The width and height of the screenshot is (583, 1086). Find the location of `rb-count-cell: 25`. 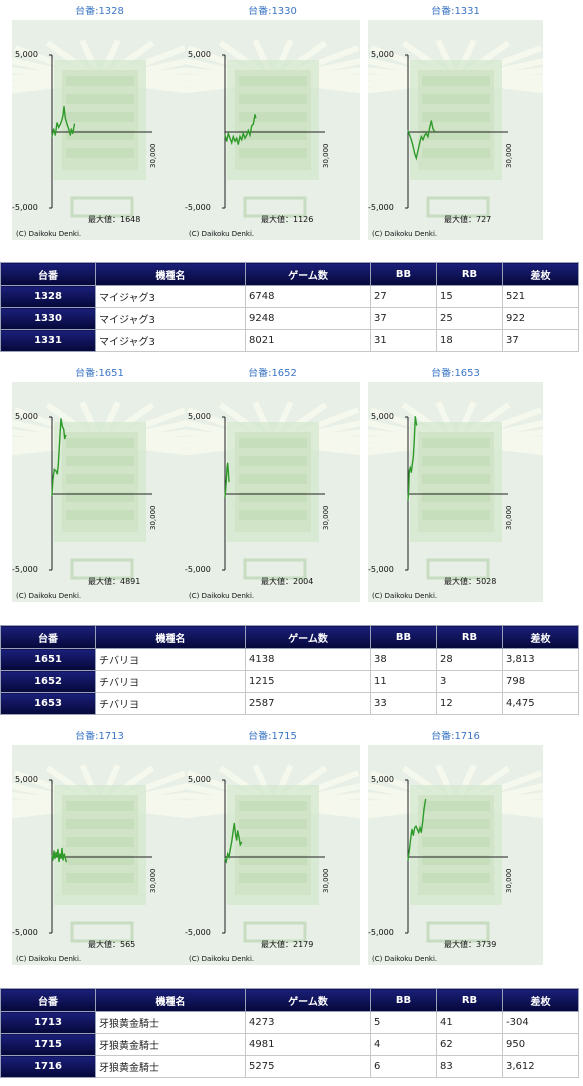

rb-count-cell: 25 is located at coordinates (469, 318).